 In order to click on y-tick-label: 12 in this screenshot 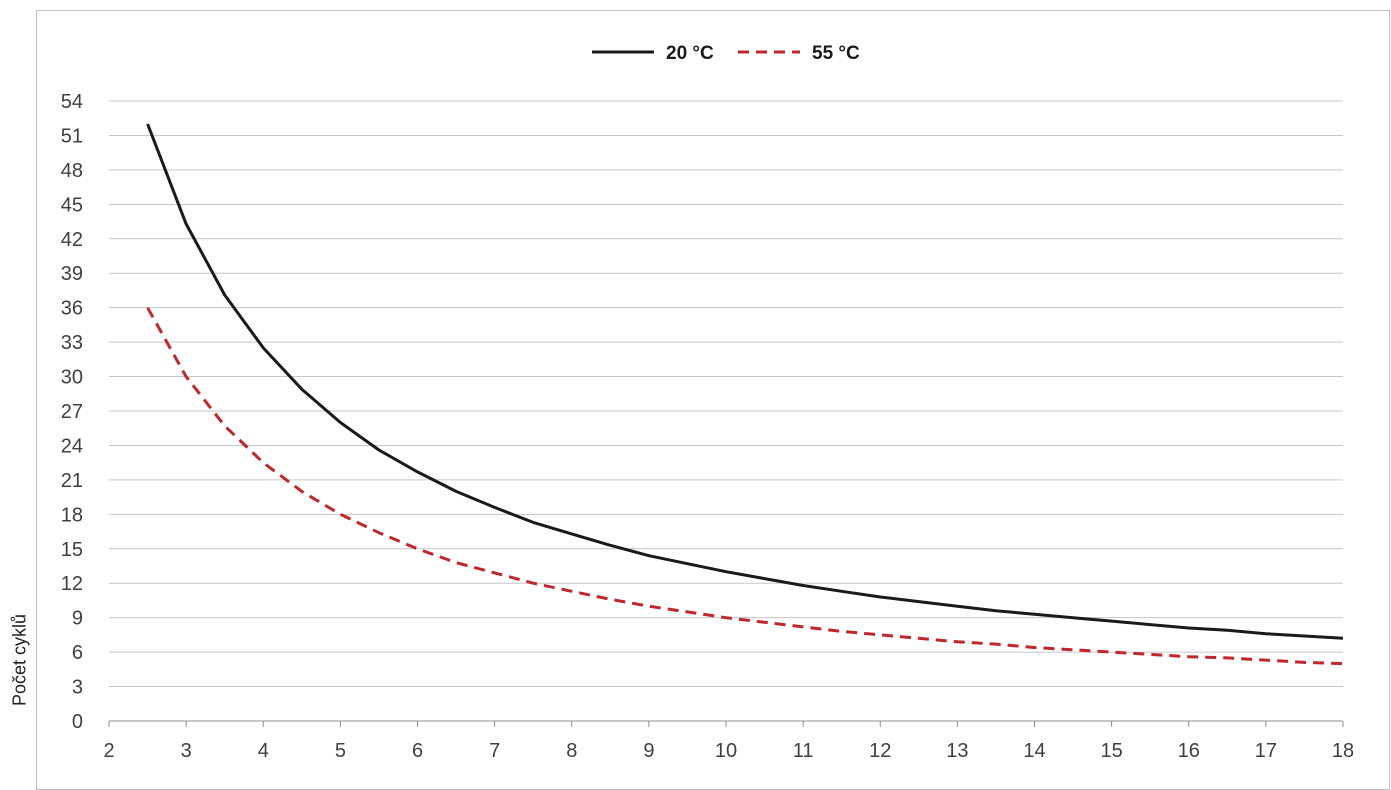, I will do `click(72, 584)`.